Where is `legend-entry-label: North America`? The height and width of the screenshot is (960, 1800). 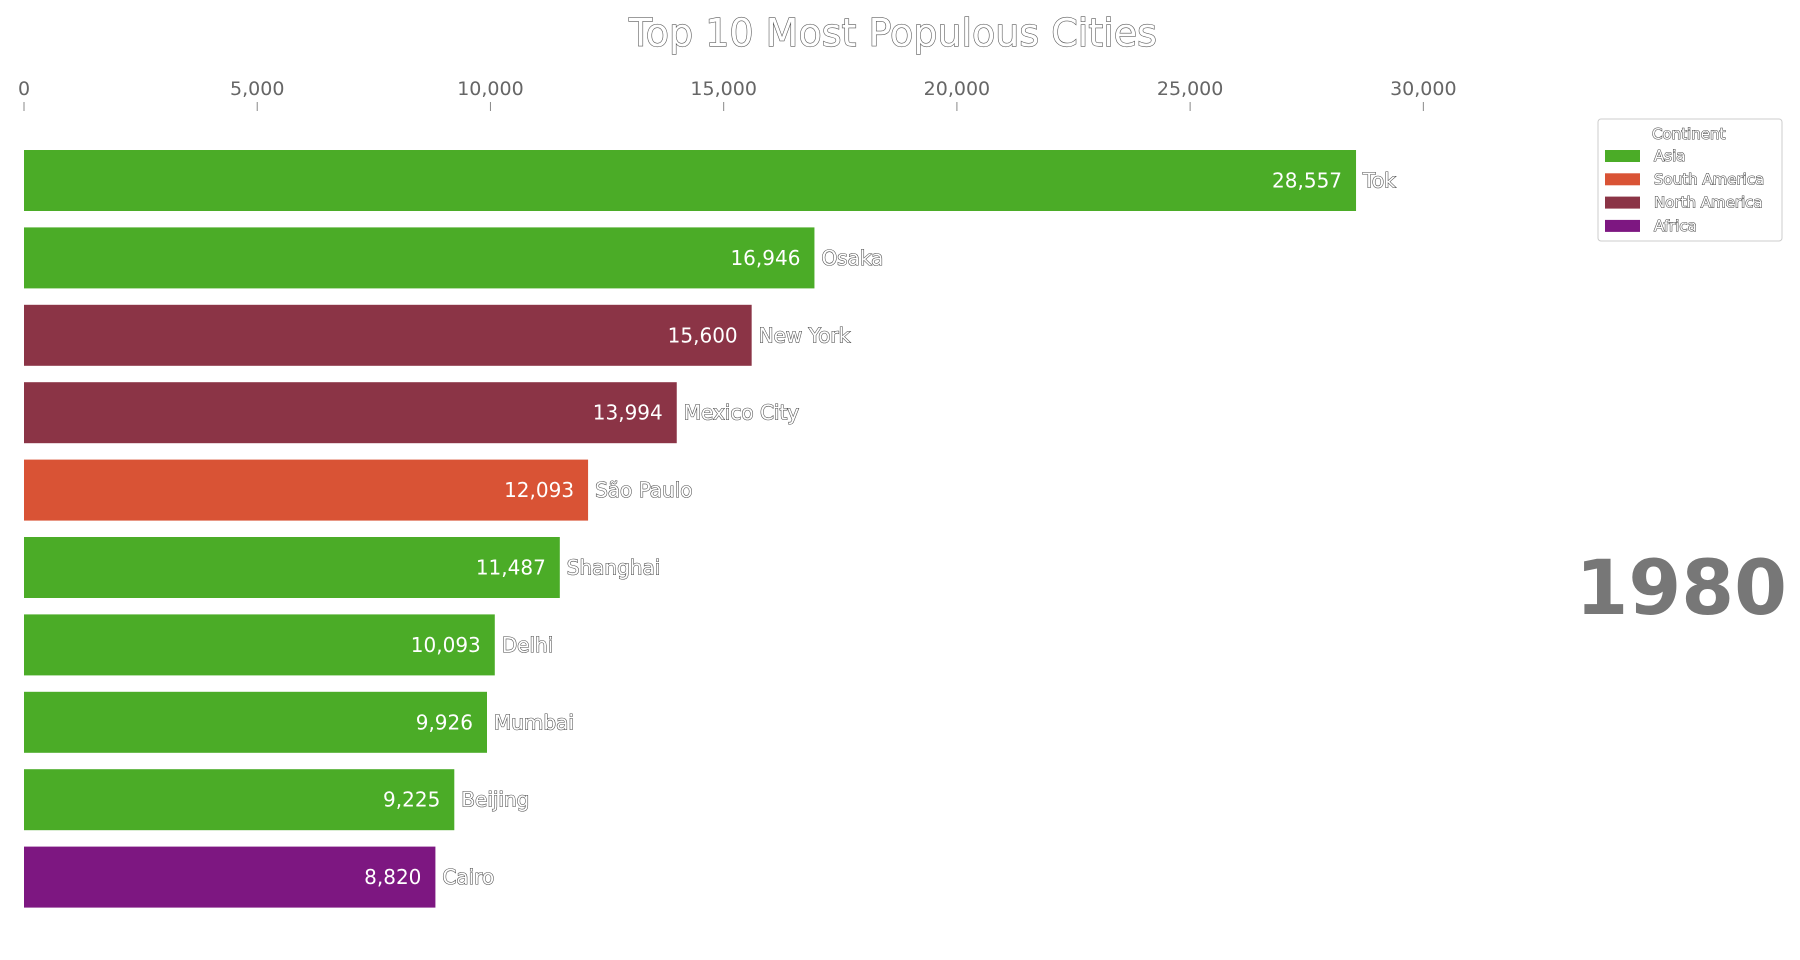
legend-entry-label: North America is located at coordinates (1708, 203).